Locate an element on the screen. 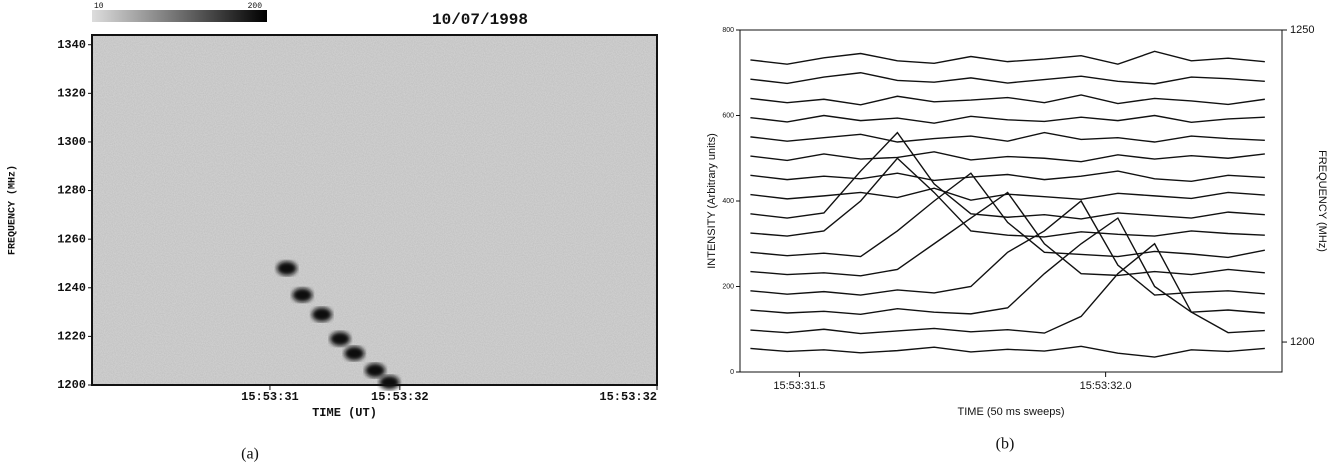  y-tick-label: 800 is located at coordinates (728, 30).